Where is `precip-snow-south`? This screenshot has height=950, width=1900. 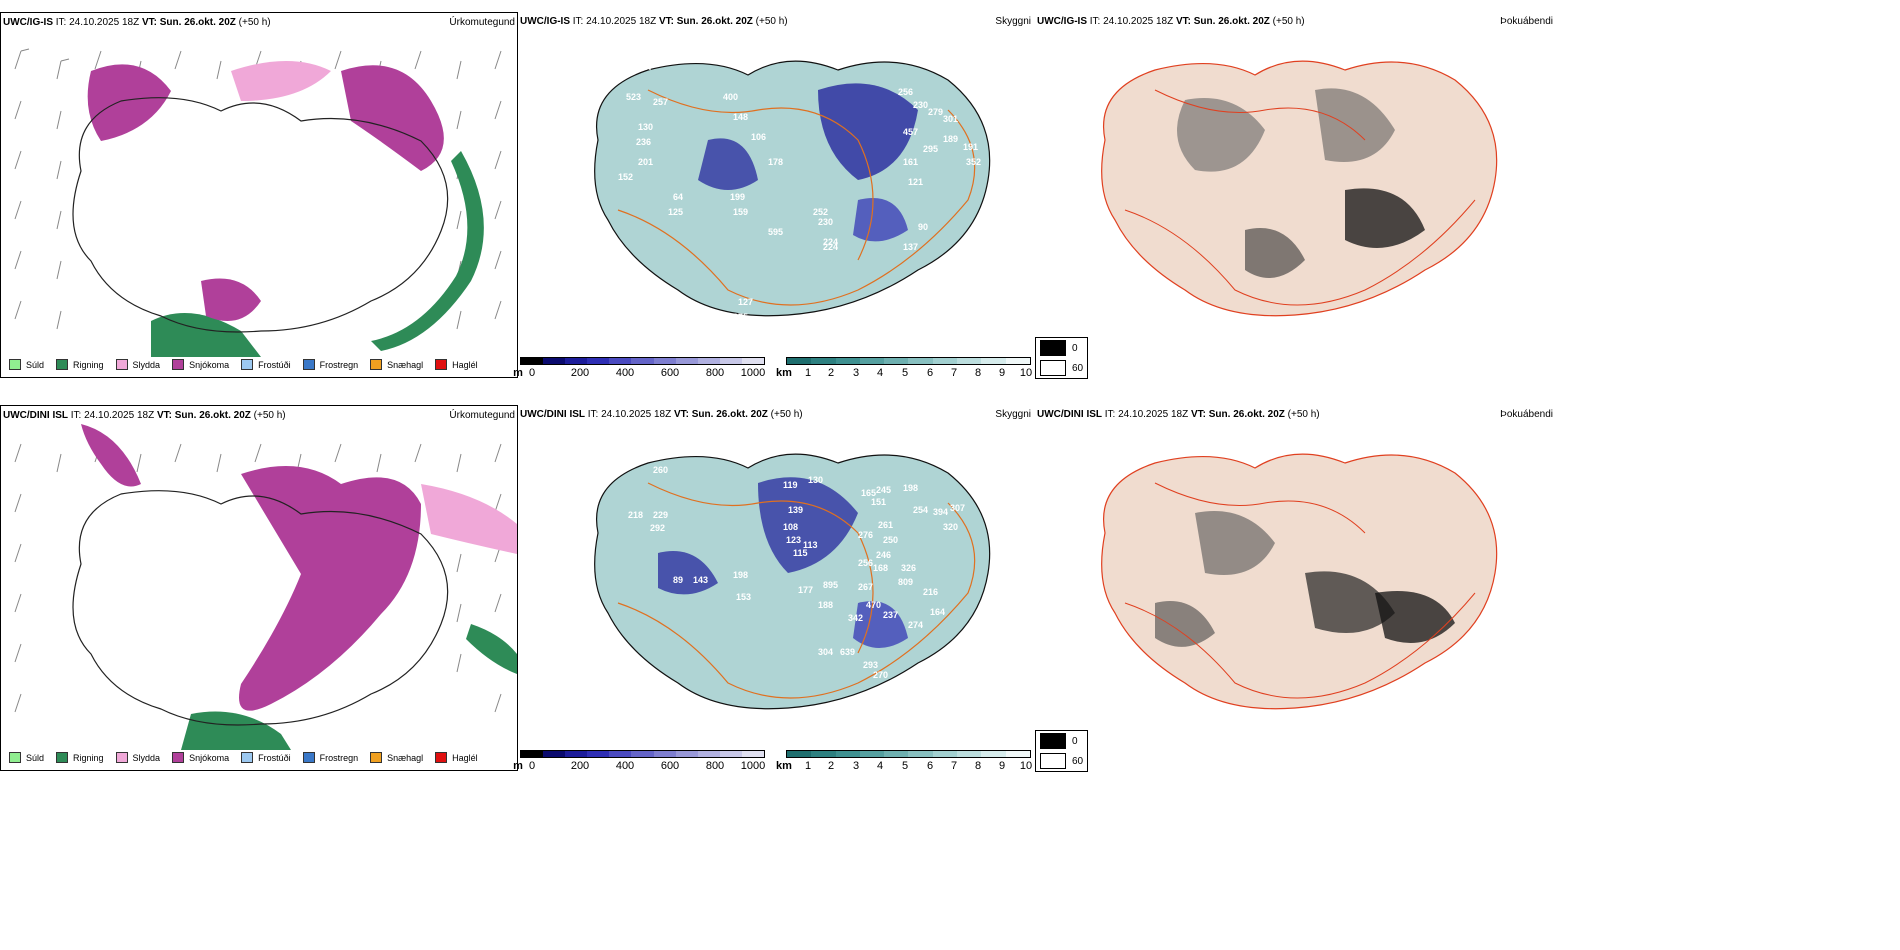 precip-snow-south is located at coordinates (231, 299).